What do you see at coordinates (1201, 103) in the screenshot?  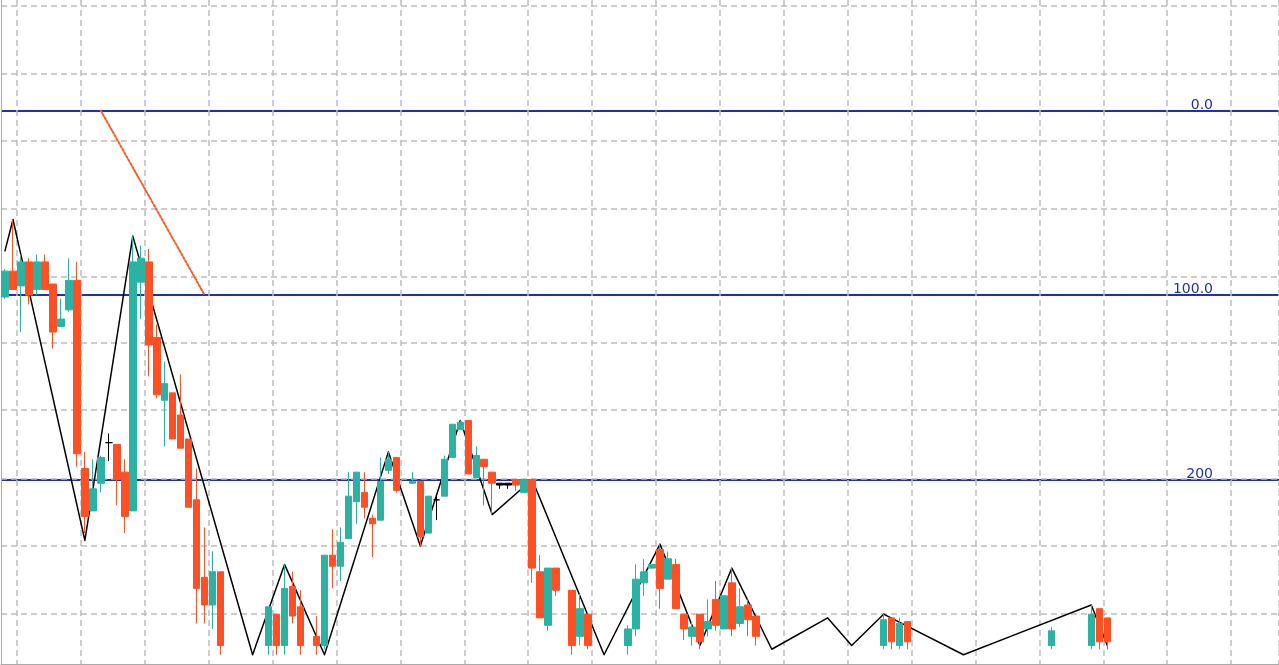 I see `y-tick-label: 0.0` at bounding box center [1201, 103].